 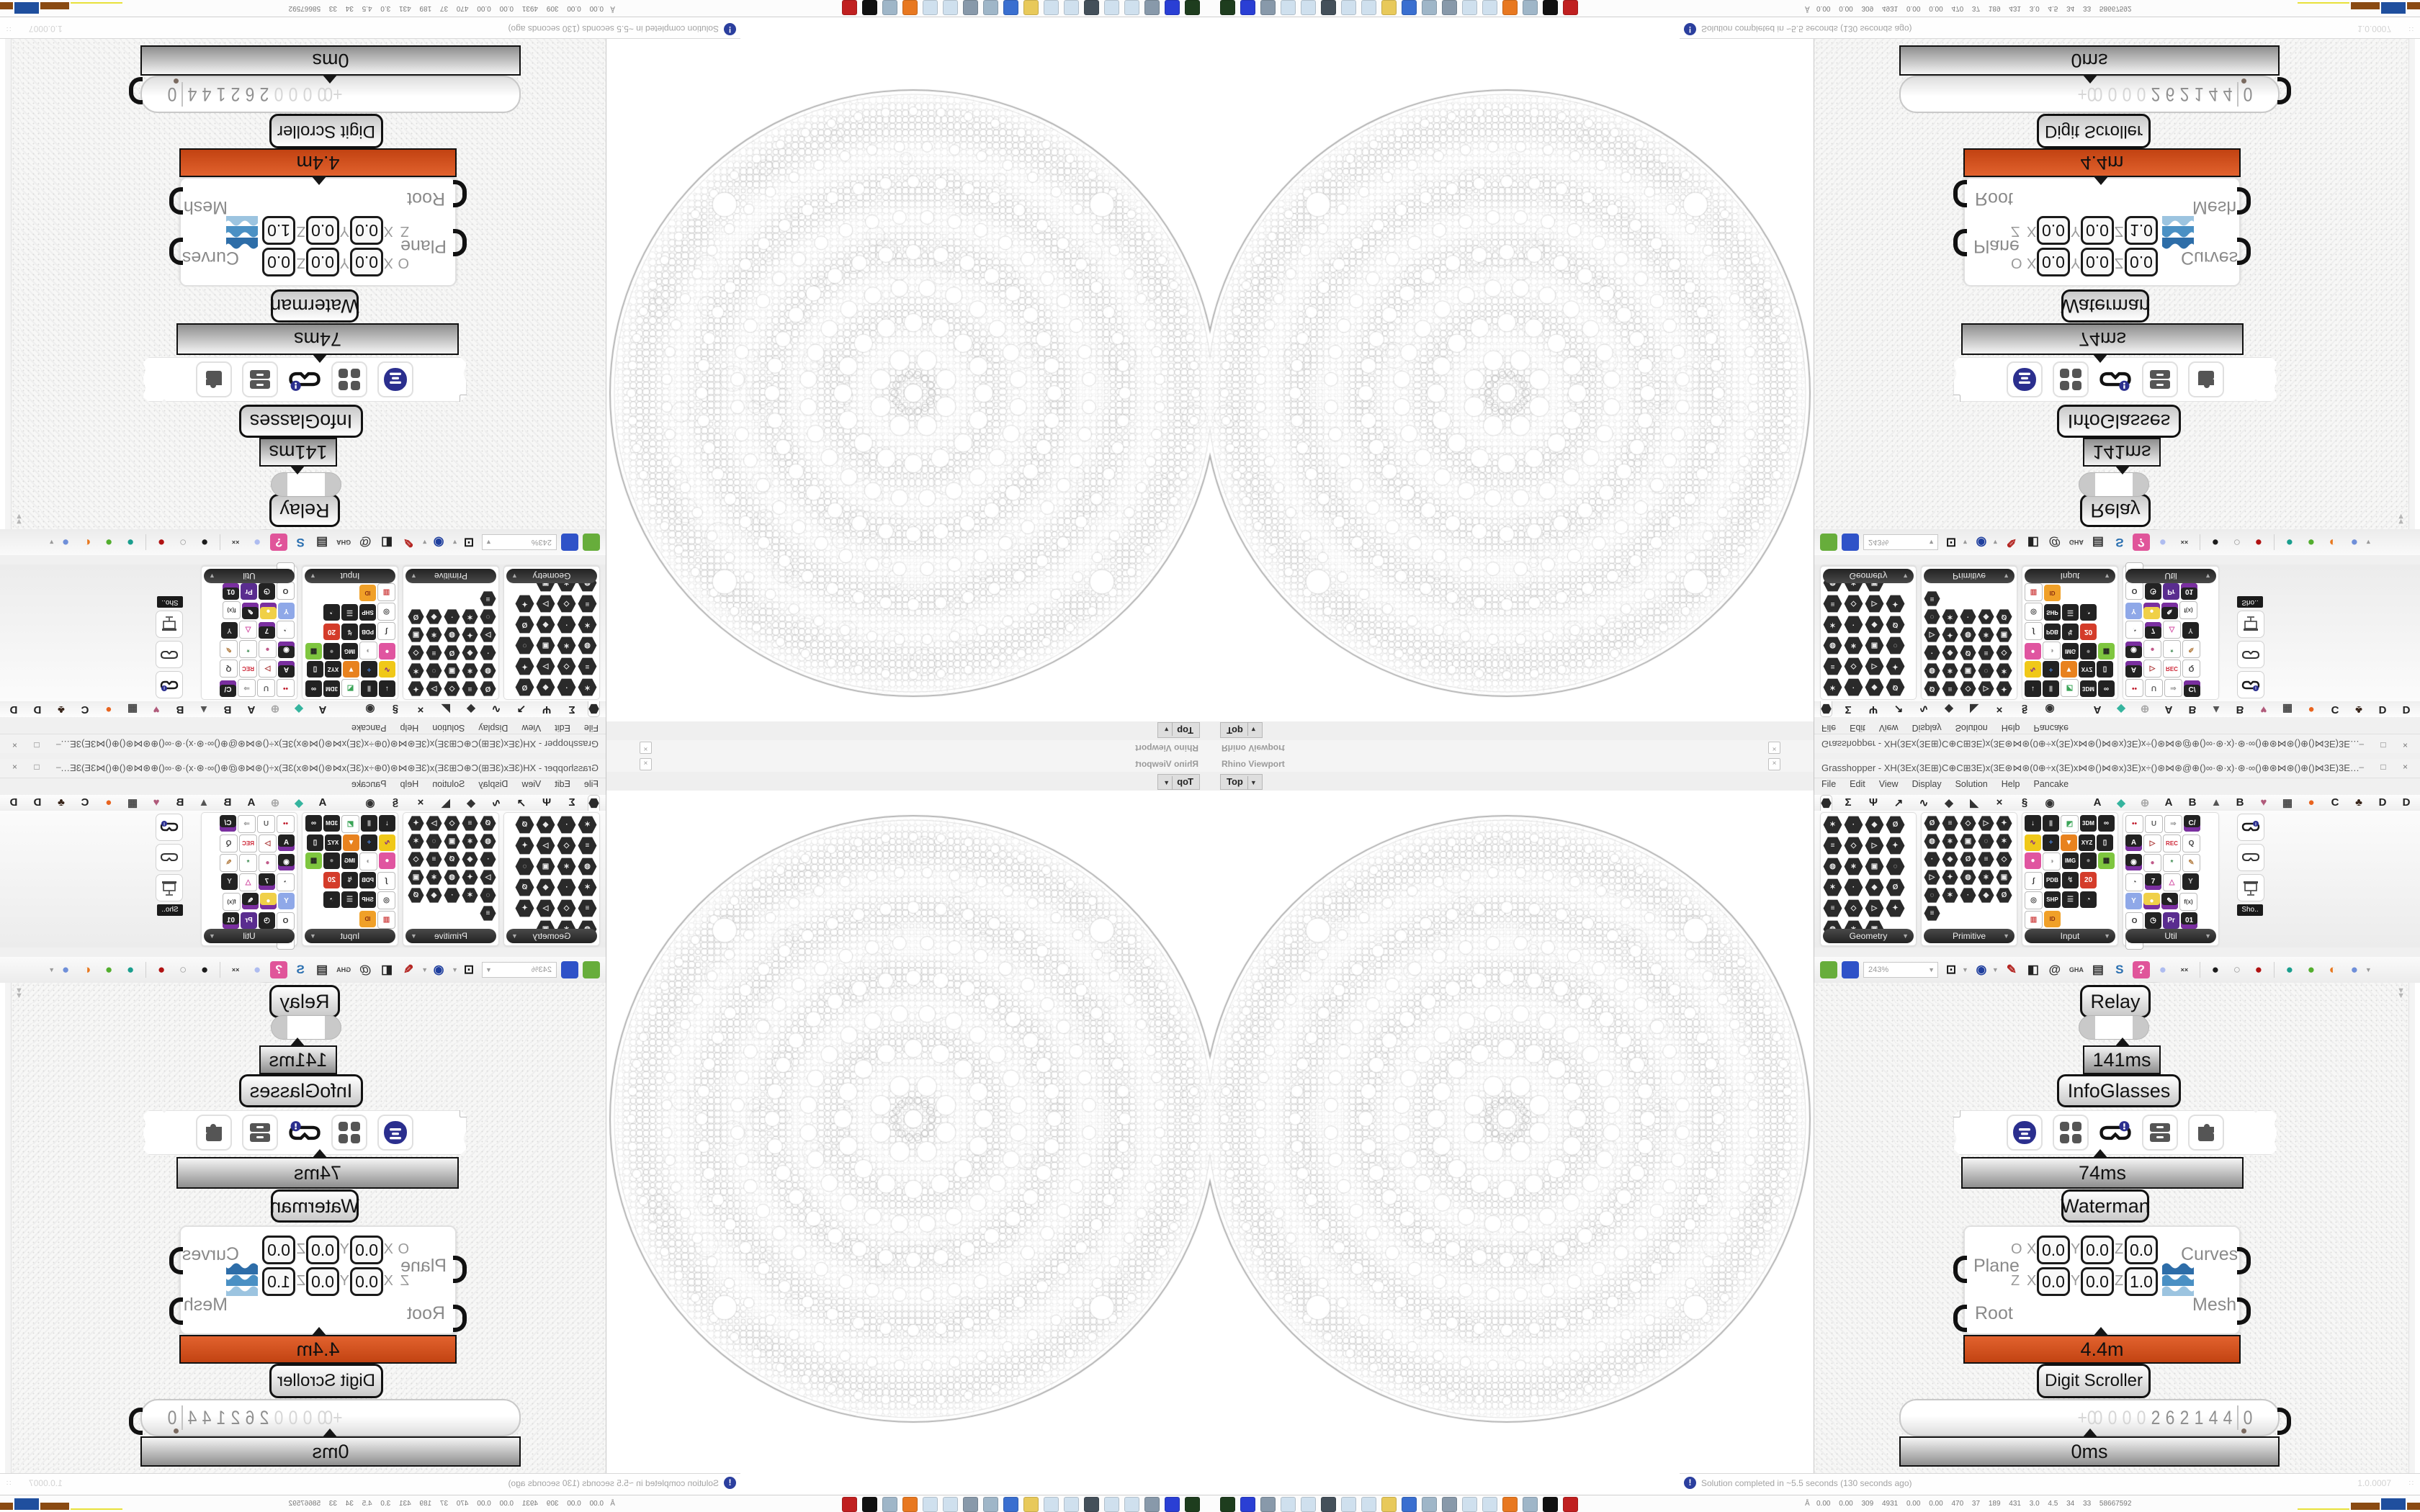 What do you see at coordinates (205, 207) in the screenshot?
I see `waterman-output-mesh: Mesh` at bounding box center [205, 207].